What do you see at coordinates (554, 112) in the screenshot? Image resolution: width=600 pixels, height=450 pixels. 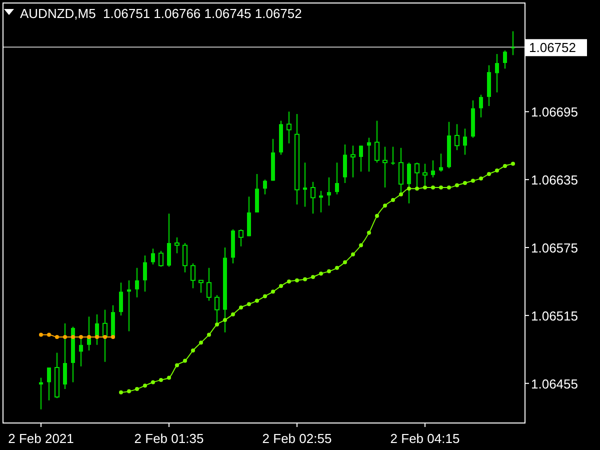 I see `y-tick-label: 1.06695` at bounding box center [554, 112].